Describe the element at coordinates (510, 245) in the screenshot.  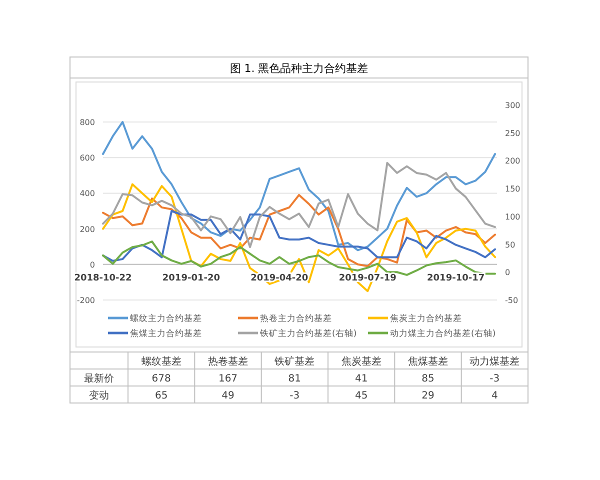
I see `y2-tick-label: 50` at that location.